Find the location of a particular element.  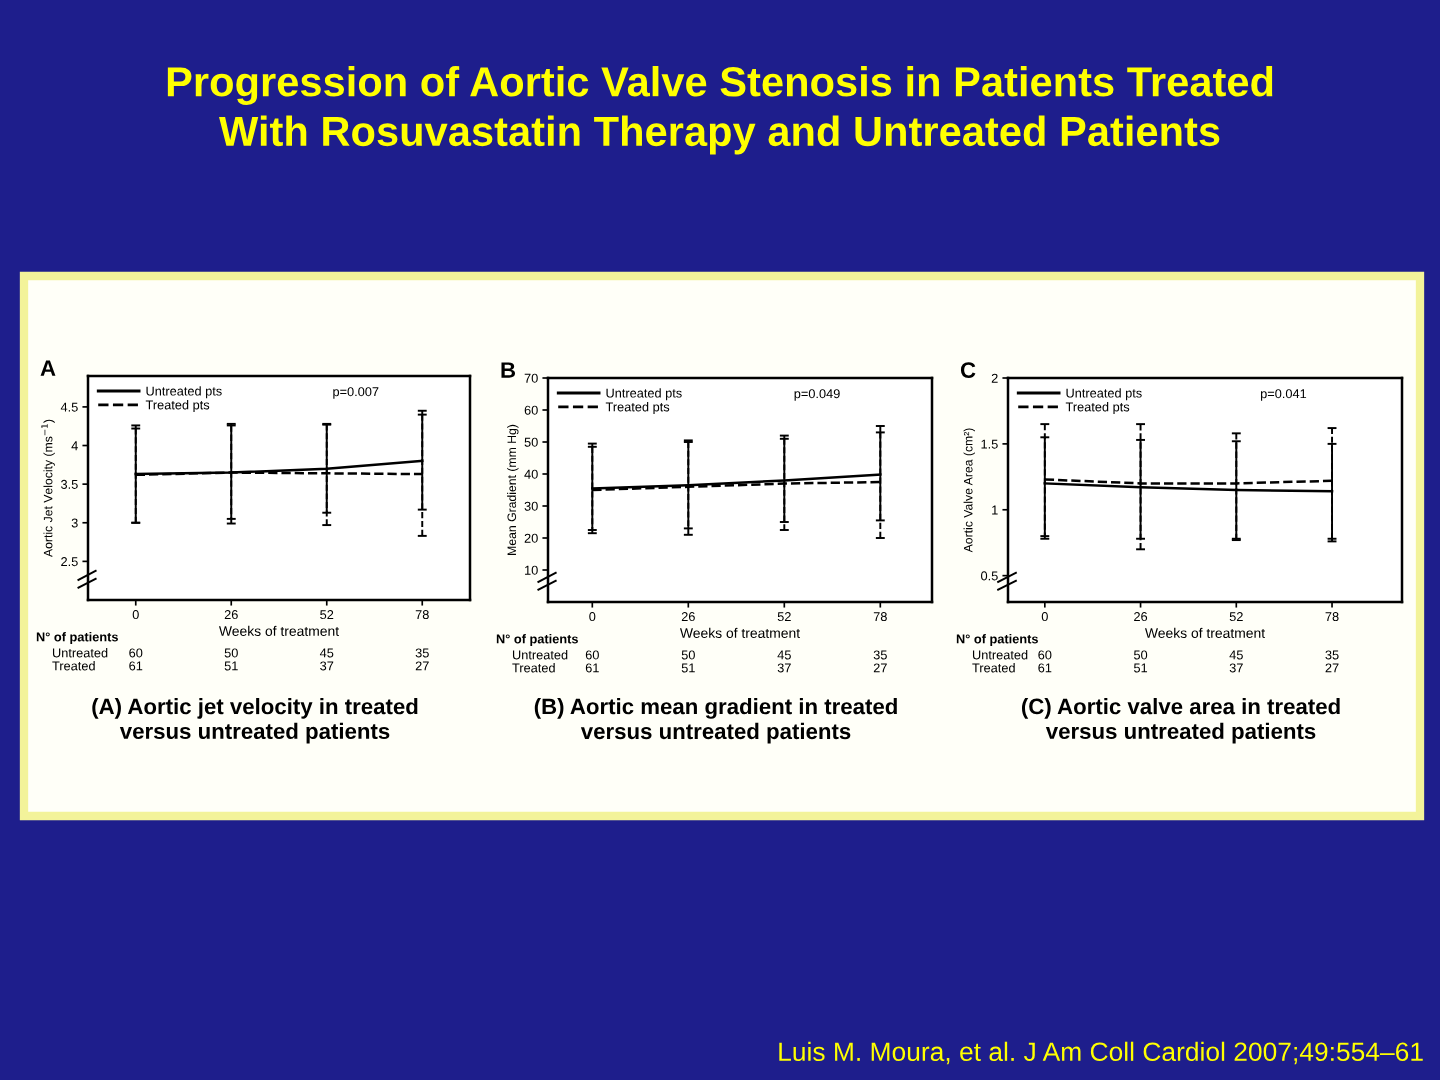

text: A is located at coordinates (48, 368).